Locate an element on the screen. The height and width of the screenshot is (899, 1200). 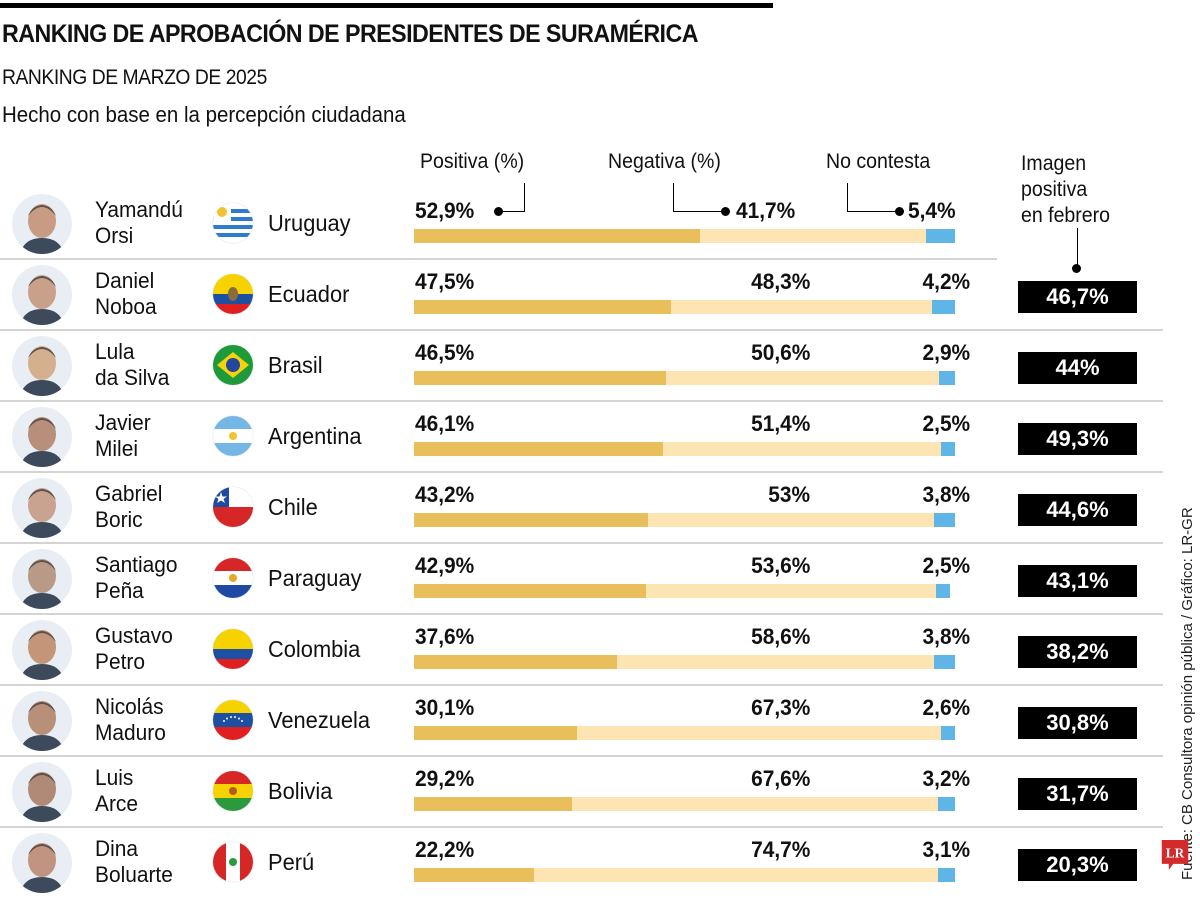
country-name: Perú is located at coordinates (291, 862).